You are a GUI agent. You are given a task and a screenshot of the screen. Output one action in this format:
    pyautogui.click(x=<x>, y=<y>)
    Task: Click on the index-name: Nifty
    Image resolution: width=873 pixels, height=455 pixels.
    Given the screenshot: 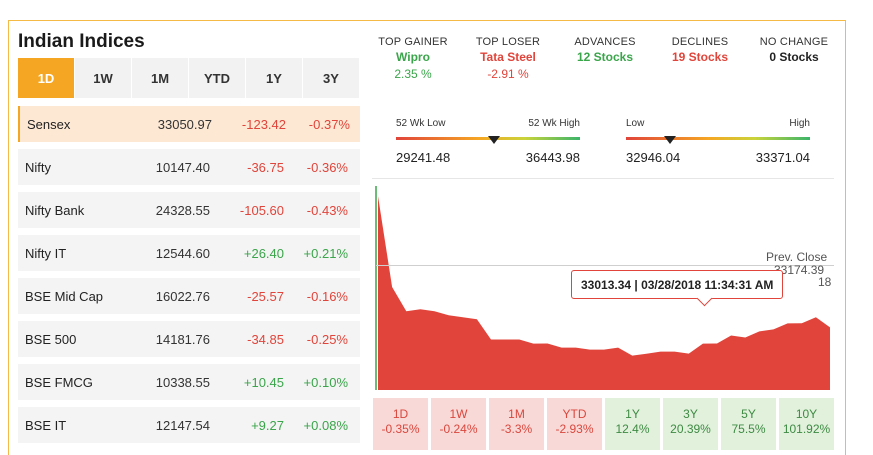 What is the action you would take?
    pyautogui.click(x=38, y=167)
    